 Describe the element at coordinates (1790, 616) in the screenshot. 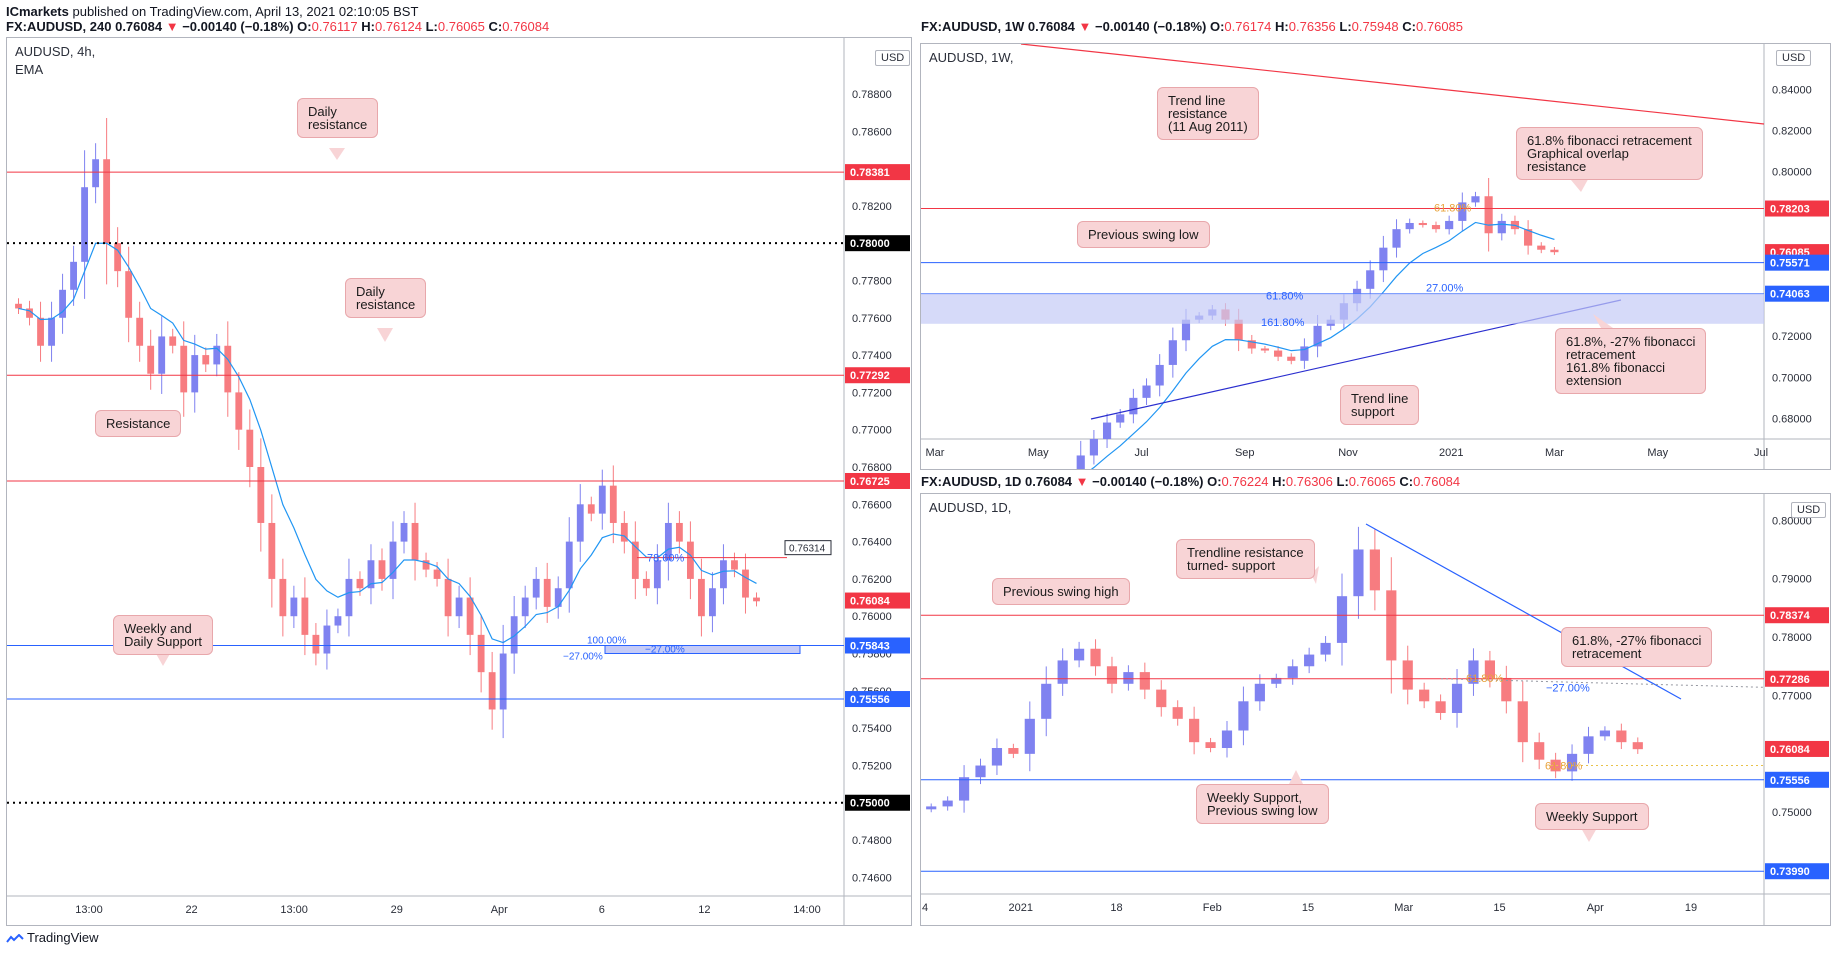

I see `price-tag-label: 0.78374` at that location.